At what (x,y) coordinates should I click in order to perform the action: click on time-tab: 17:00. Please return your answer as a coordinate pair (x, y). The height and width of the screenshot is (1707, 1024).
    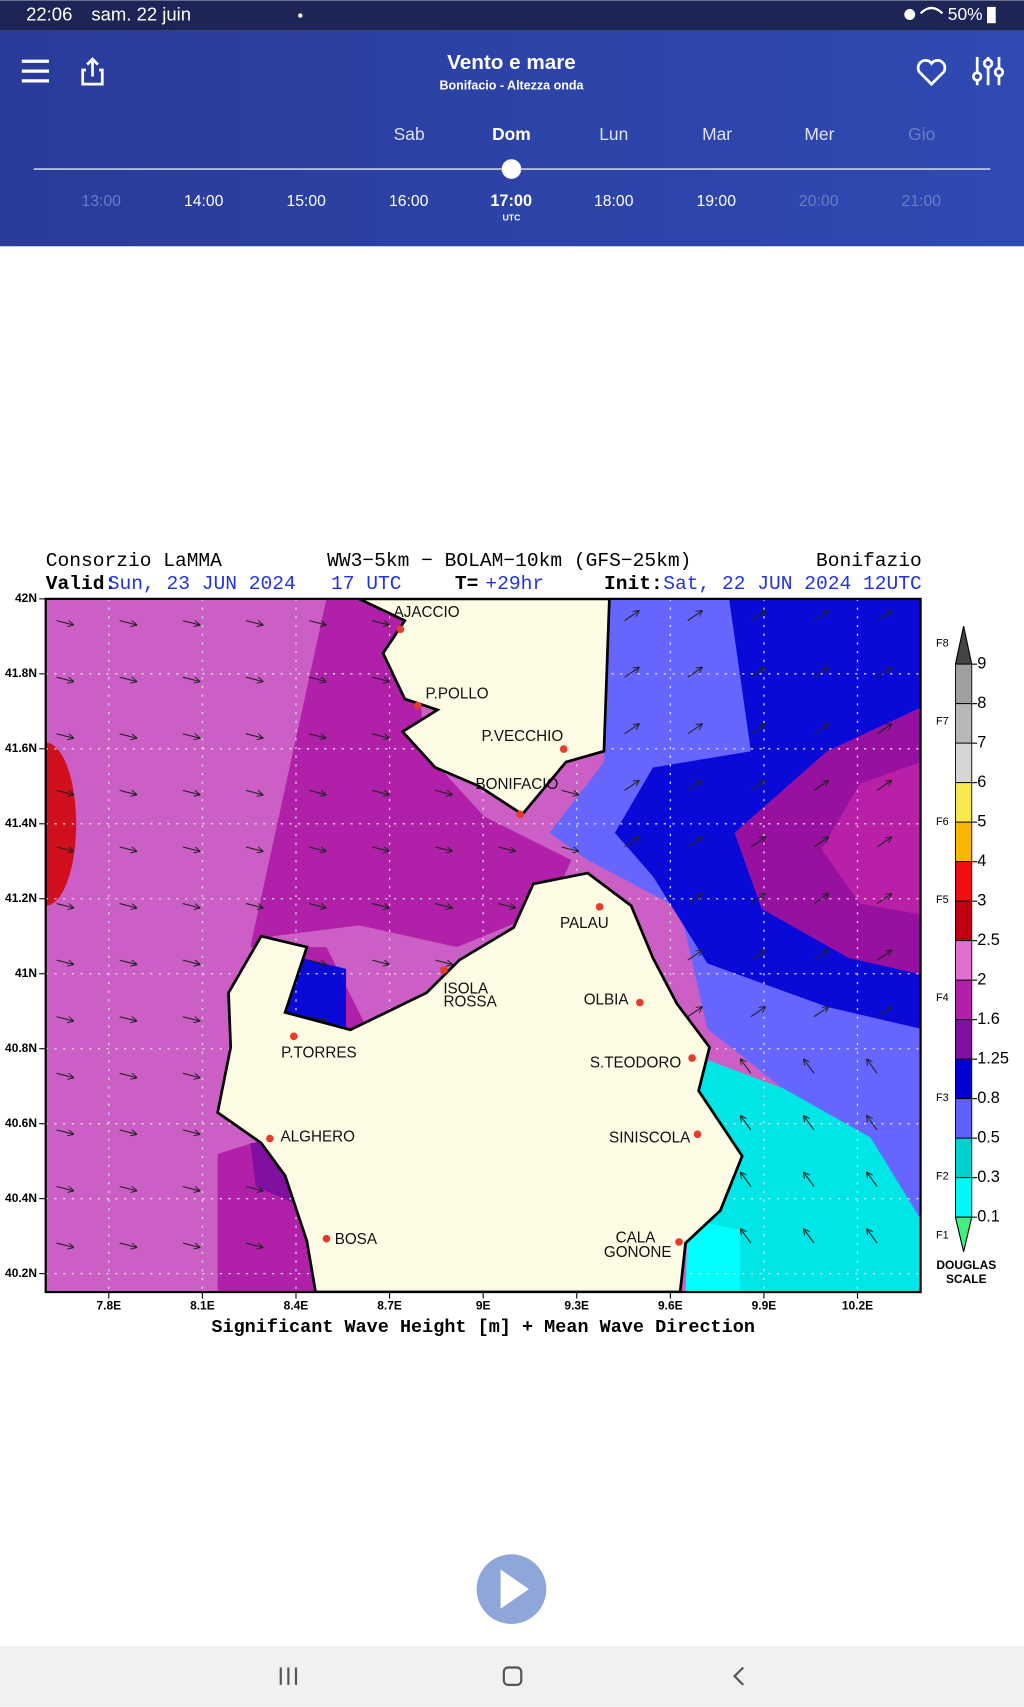
    Looking at the image, I should click on (511, 201).